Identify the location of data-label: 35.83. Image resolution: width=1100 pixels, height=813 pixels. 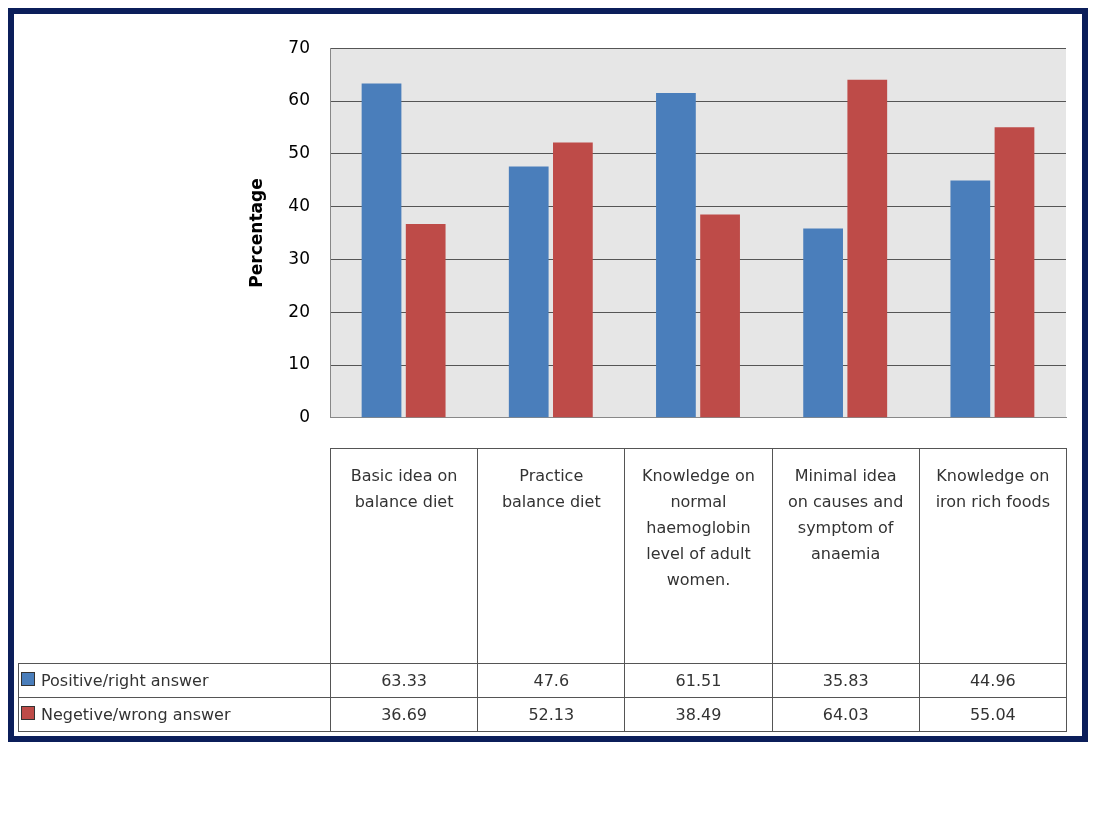
(846, 680).